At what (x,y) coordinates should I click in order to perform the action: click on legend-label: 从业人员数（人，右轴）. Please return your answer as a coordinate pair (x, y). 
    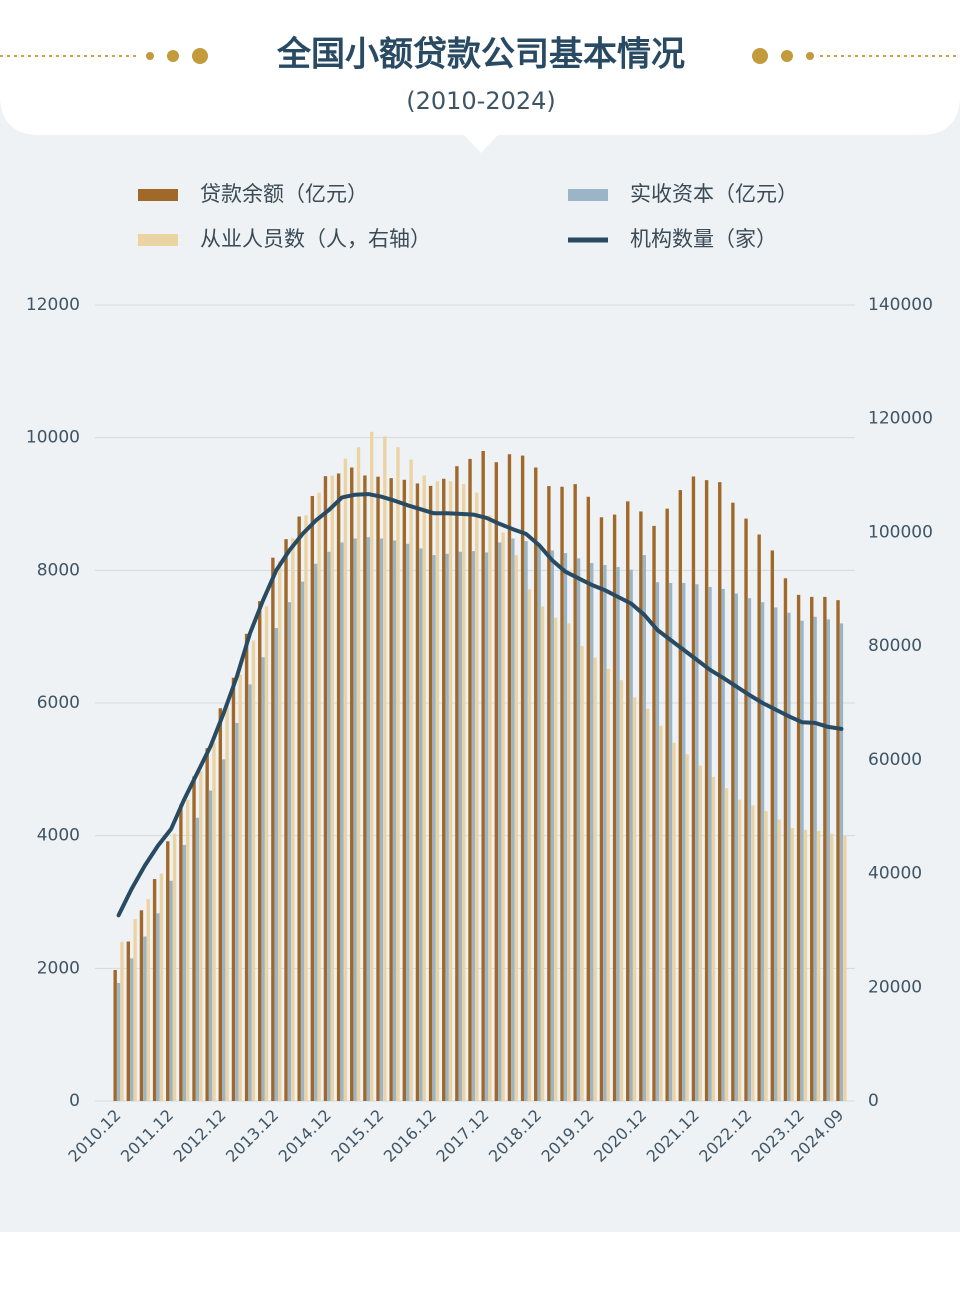
    Looking at the image, I should click on (315, 239).